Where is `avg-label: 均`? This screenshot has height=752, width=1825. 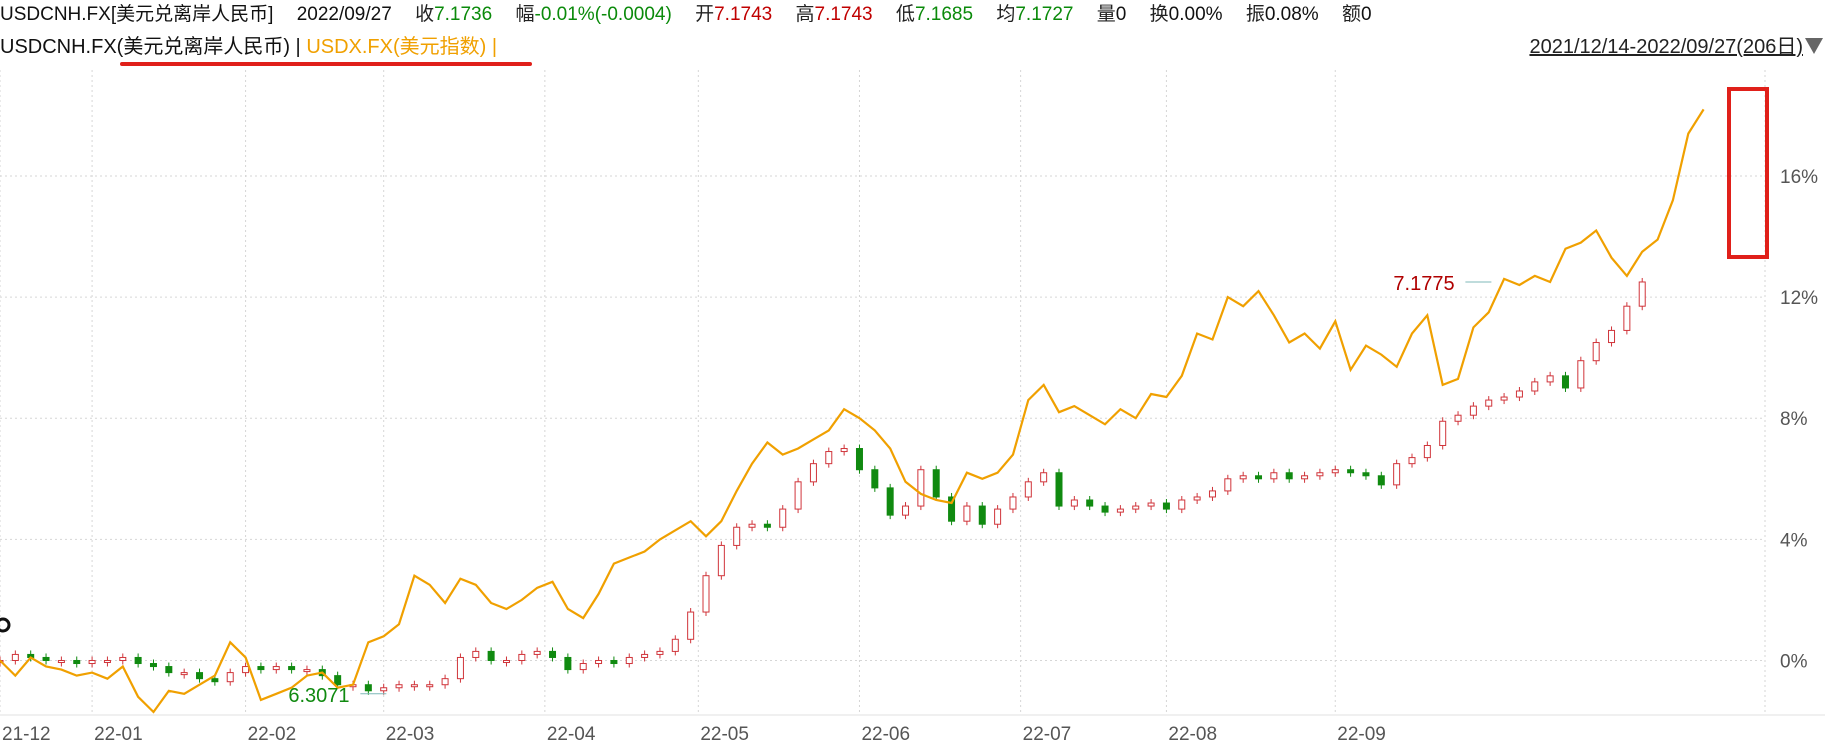 avg-label: 均 is located at coordinates (1006, 14).